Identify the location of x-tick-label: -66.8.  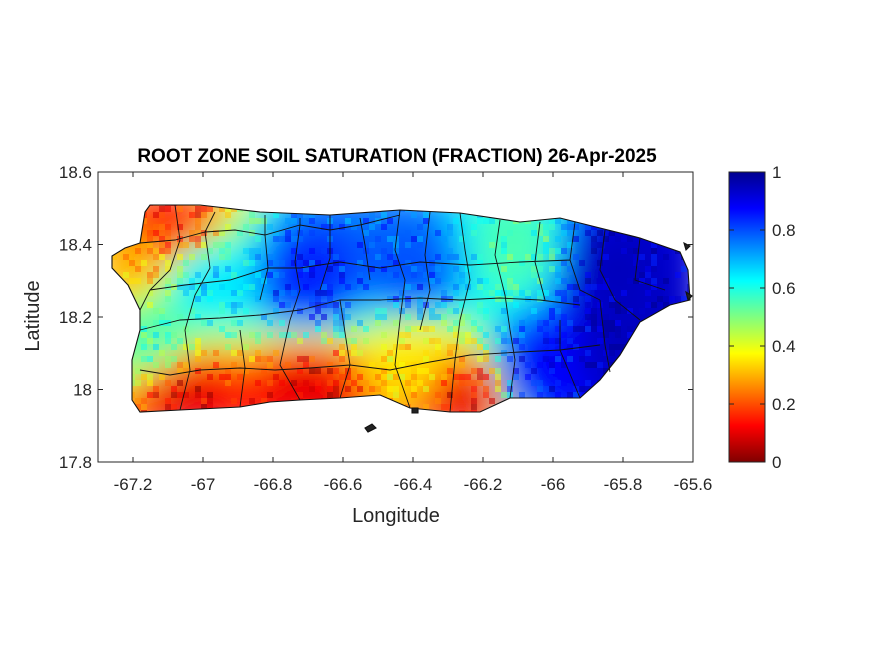
(273, 484).